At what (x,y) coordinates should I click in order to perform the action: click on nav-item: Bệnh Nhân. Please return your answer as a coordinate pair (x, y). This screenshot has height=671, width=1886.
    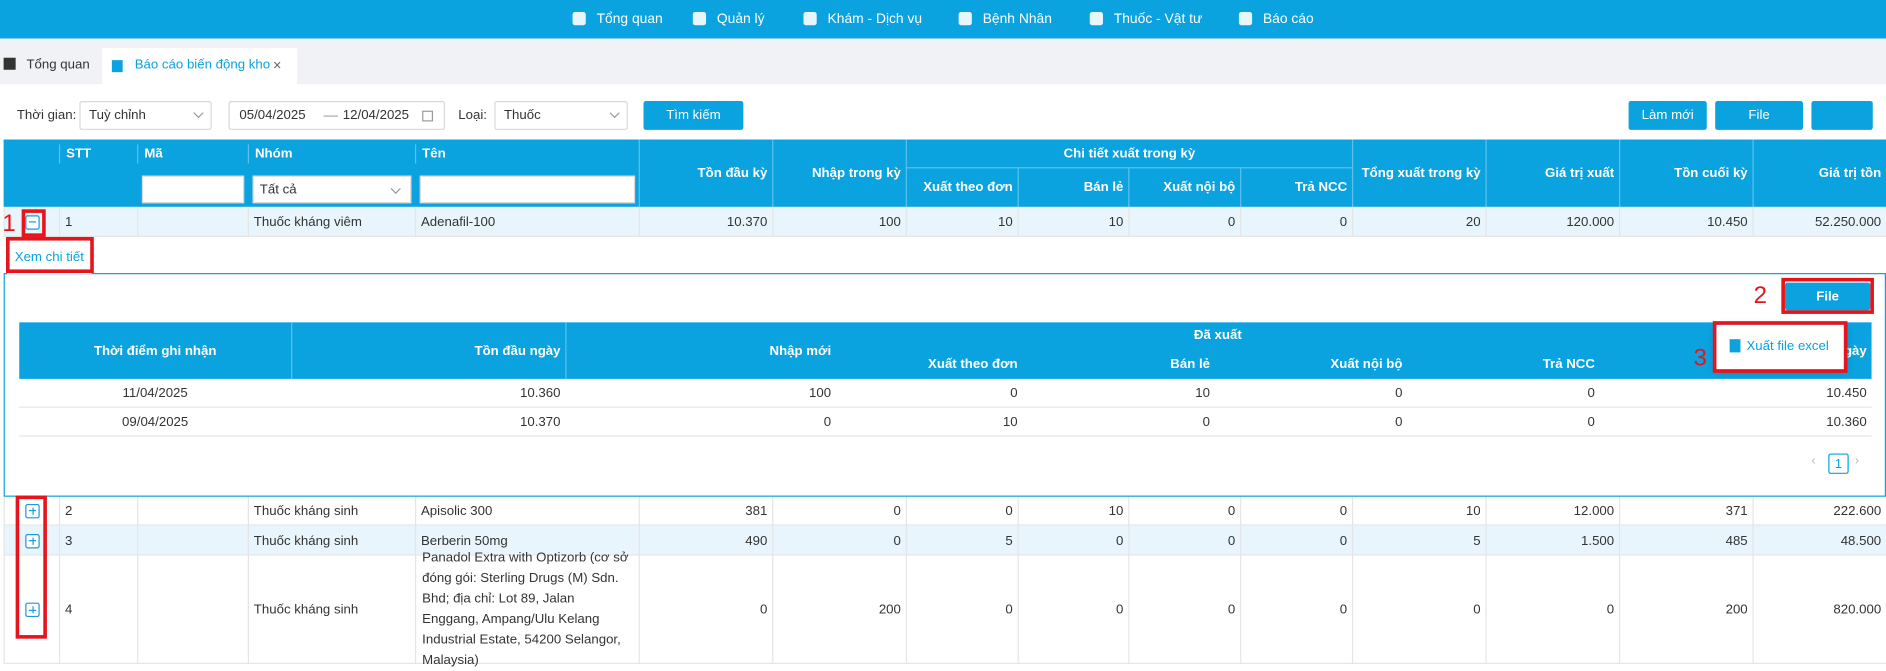
    Looking at the image, I should click on (1017, 19).